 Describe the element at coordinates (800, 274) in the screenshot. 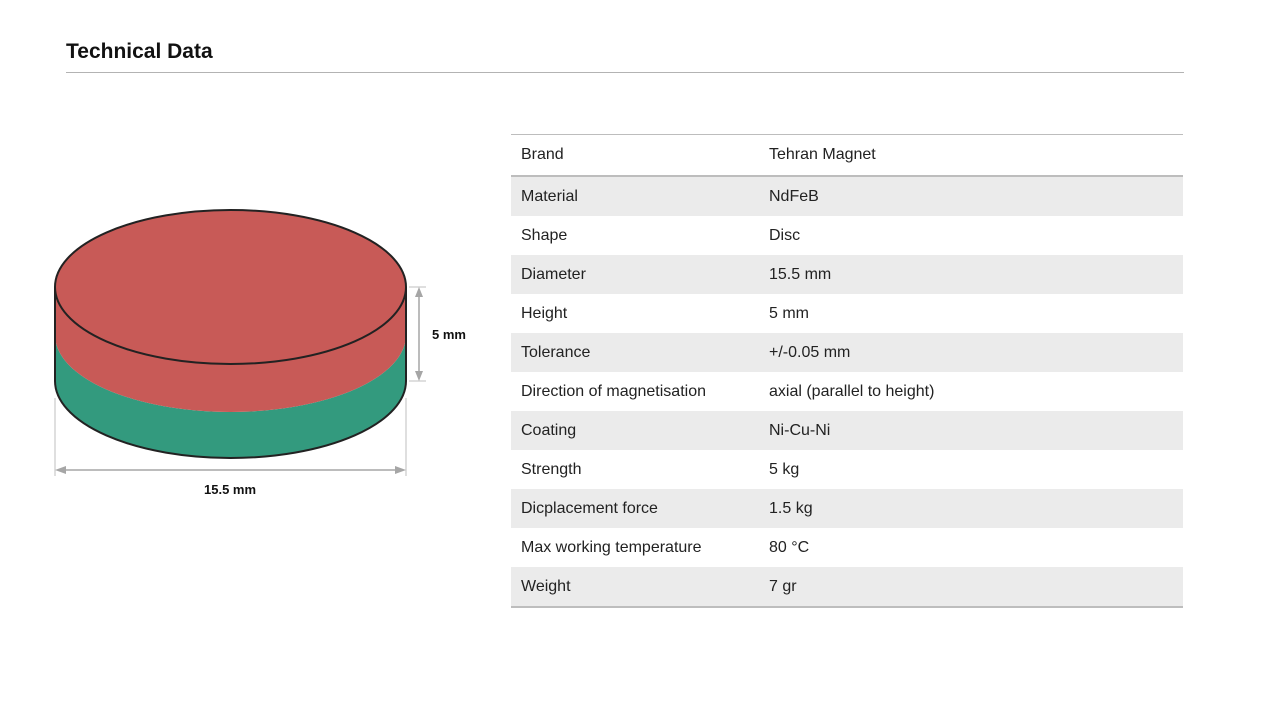

I see `spec-value: 15.5 mm` at that location.